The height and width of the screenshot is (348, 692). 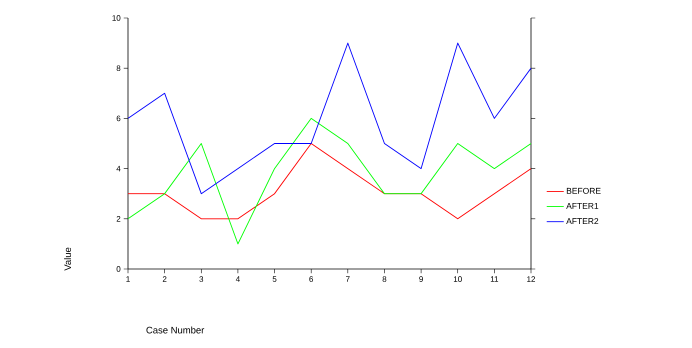 I want to click on y-axis-title: Value, so click(x=68, y=259).